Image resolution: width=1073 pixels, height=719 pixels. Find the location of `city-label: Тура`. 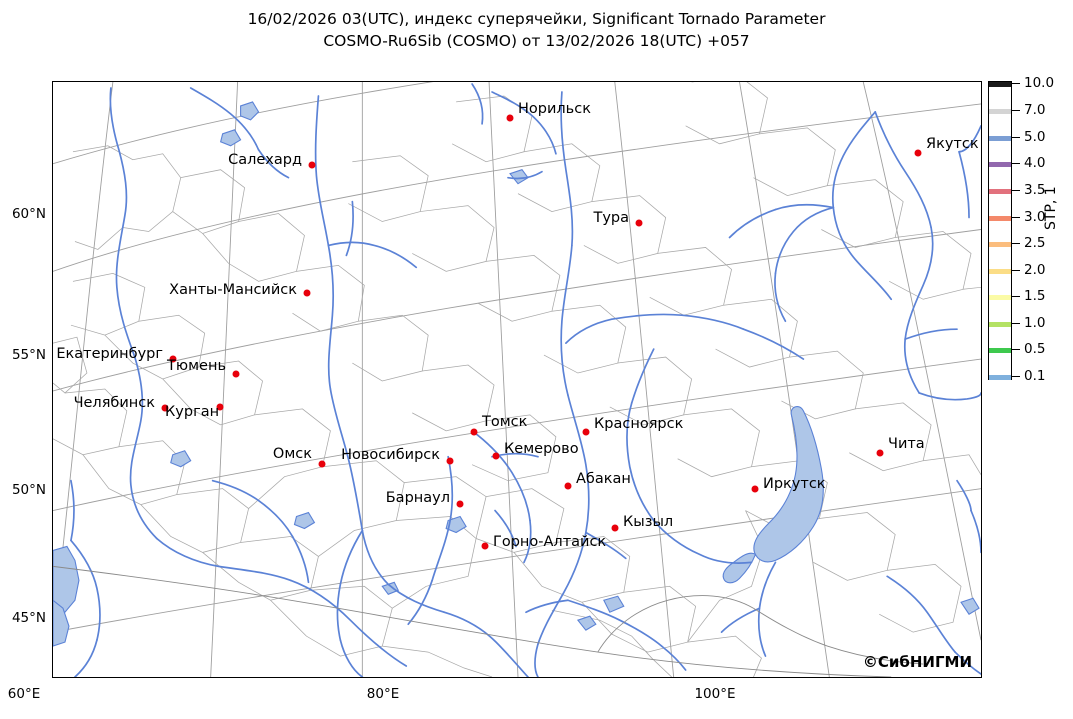

city-label: Тура is located at coordinates (611, 218).